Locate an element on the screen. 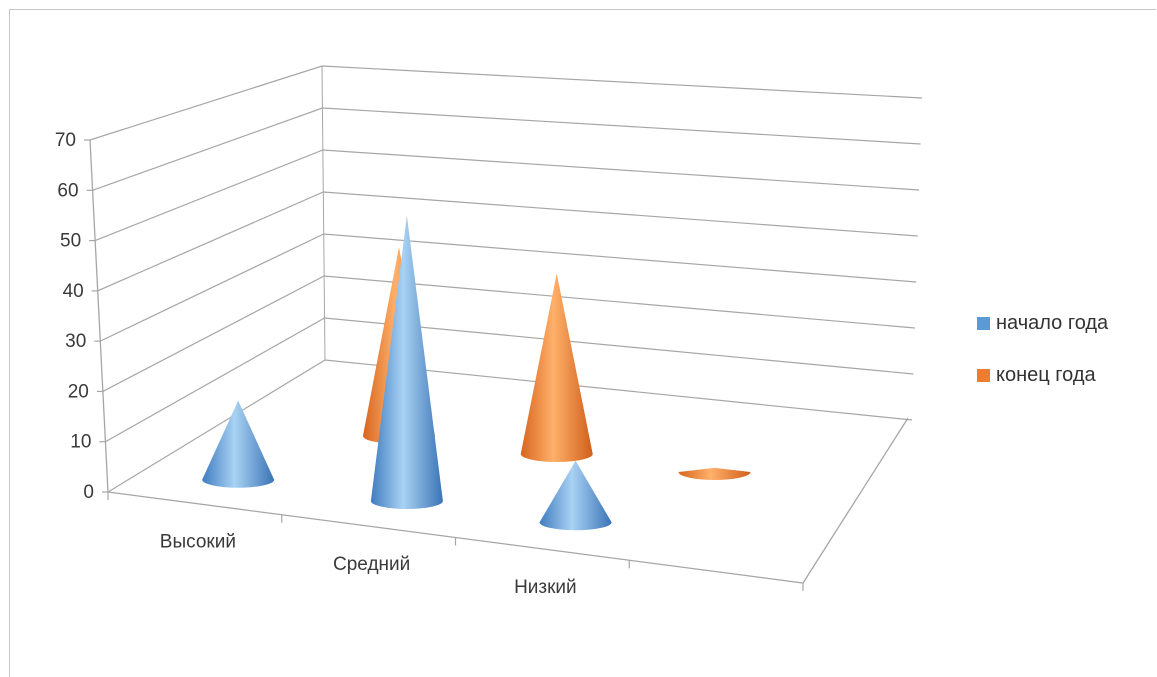  legend-item-start: начало года is located at coordinates (1042, 323).